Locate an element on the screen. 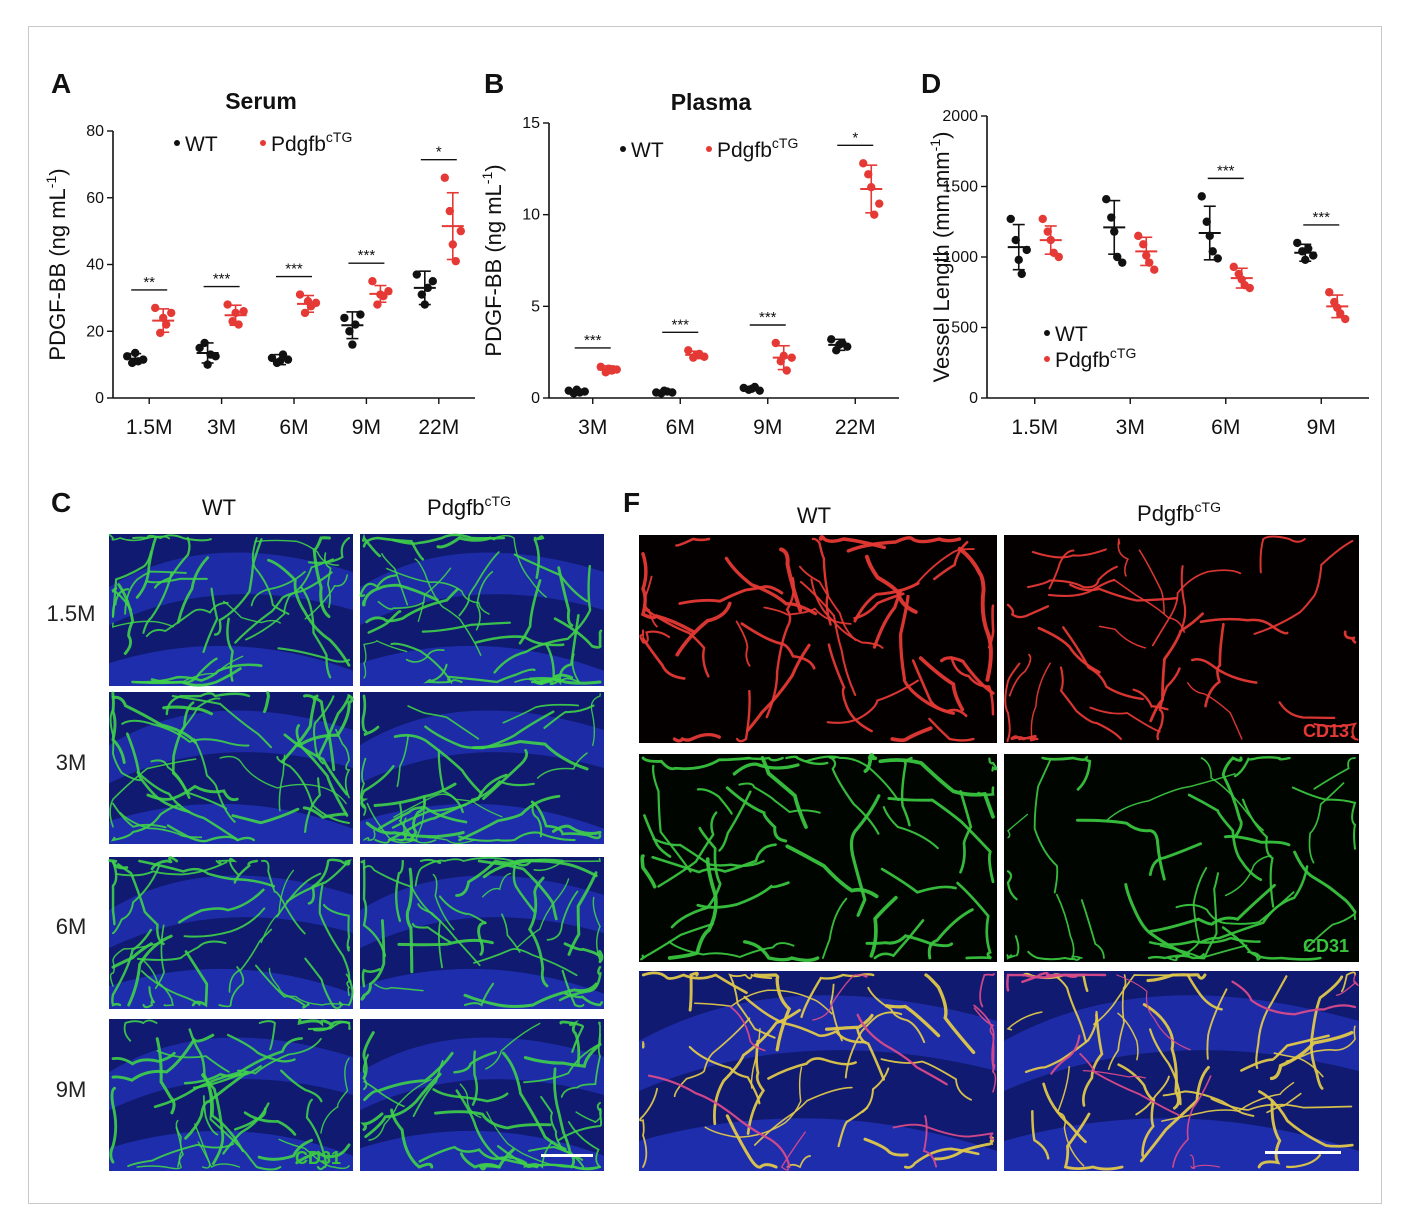 Image resolution: width=1420 pixels, height=1218 pixels. y-tick-label: 0 is located at coordinates (973, 398).